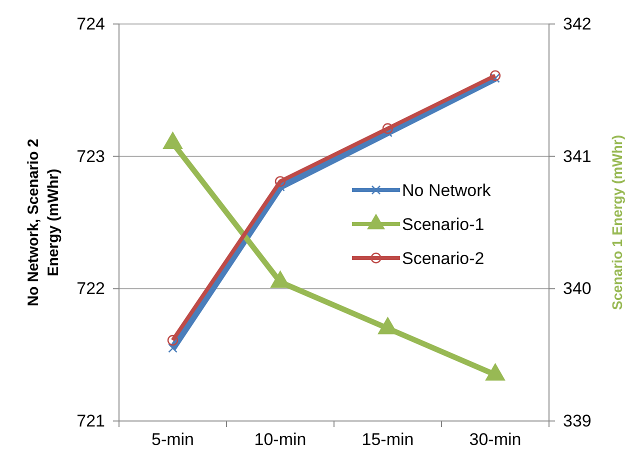  What do you see at coordinates (90, 420) in the screenshot?
I see `y-tick-label: 721` at bounding box center [90, 420].